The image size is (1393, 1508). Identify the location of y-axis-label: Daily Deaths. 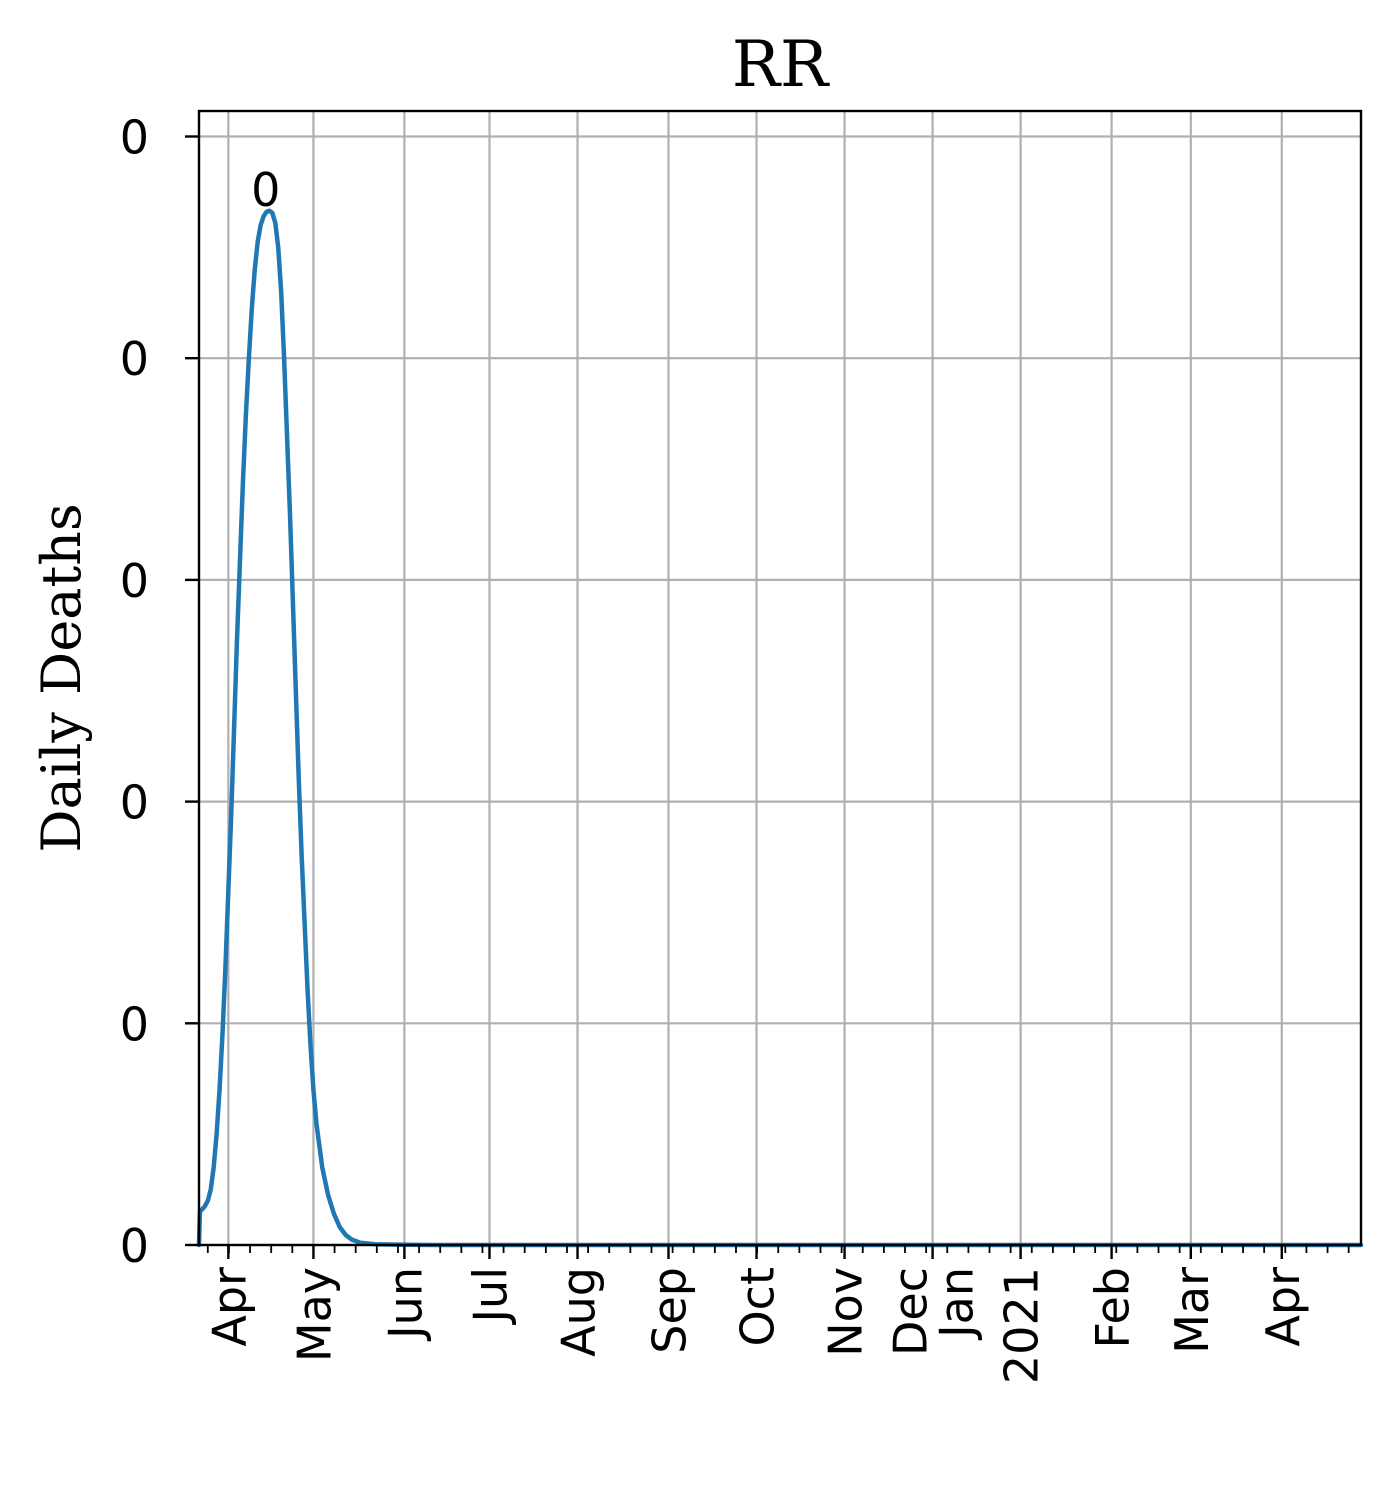
(61, 677).